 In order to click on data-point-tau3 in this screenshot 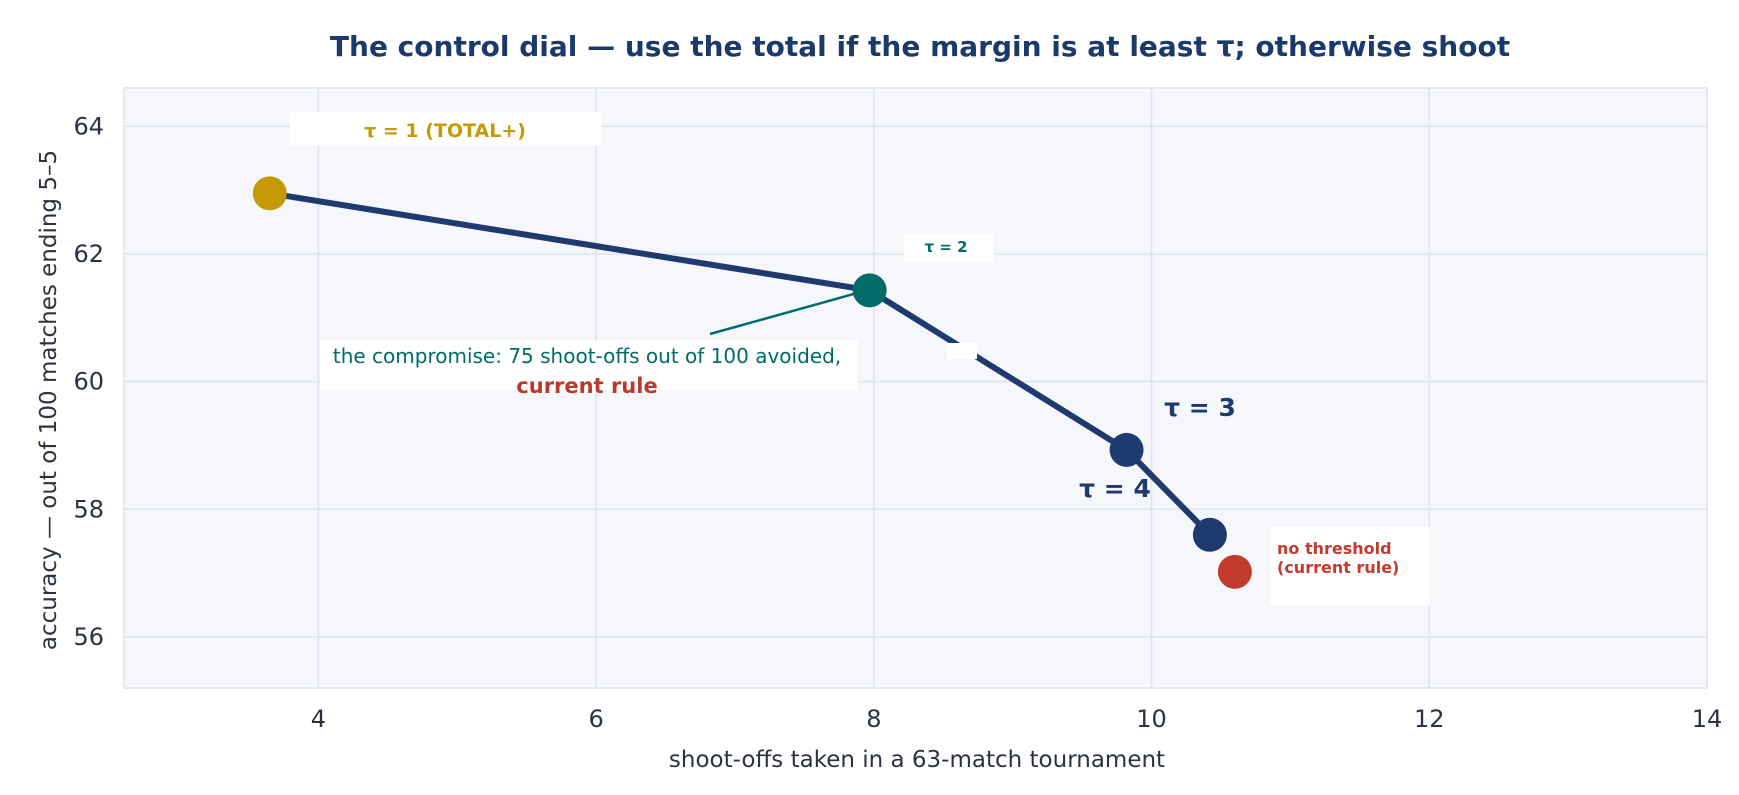, I will do `click(1126, 449)`.